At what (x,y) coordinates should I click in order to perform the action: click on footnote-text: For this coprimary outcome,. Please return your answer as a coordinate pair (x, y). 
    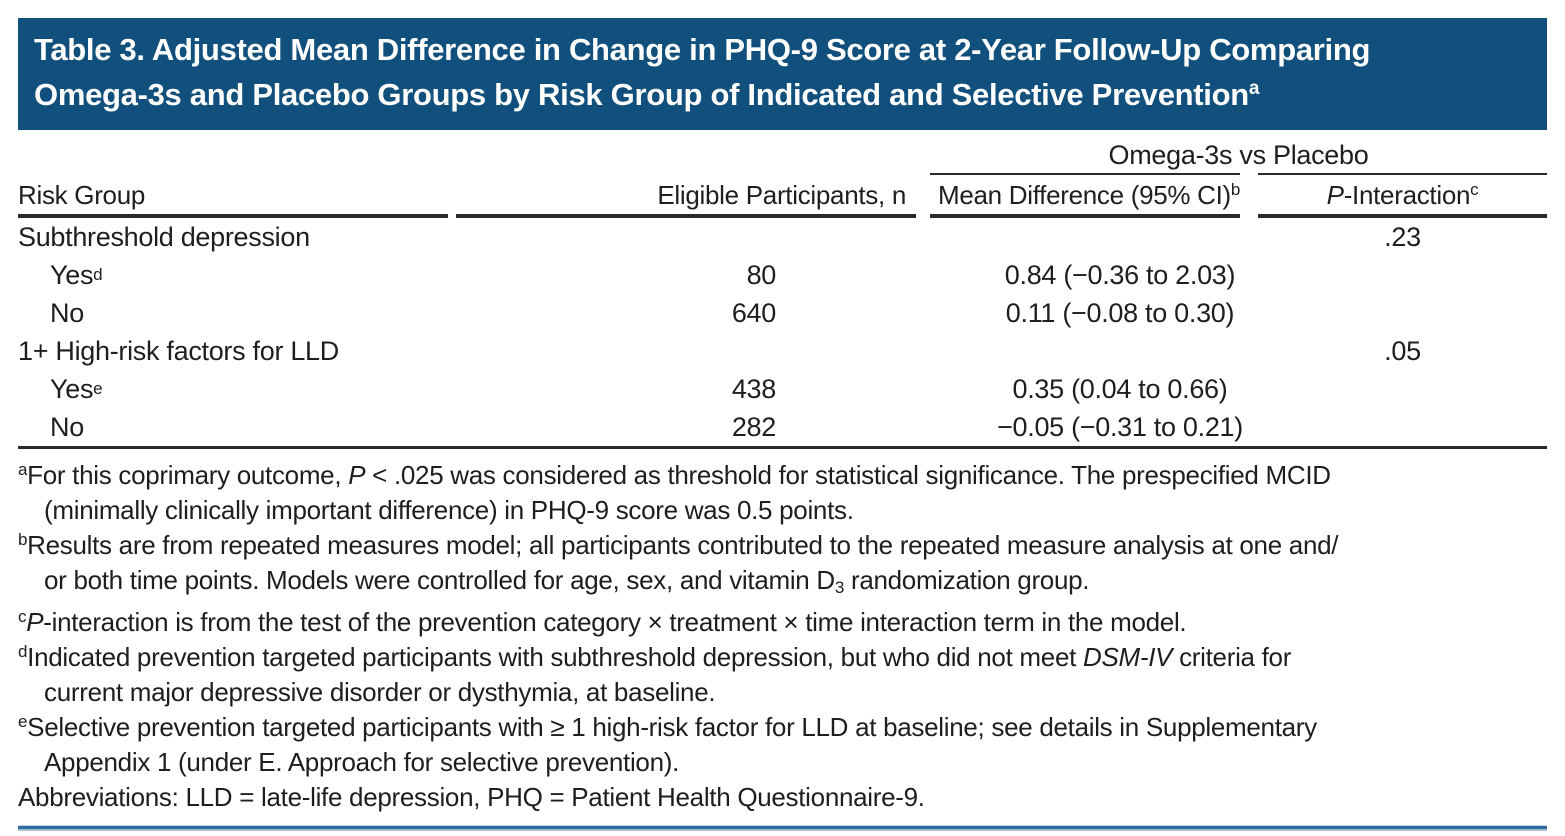
    Looking at the image, I should click on (188, 475).